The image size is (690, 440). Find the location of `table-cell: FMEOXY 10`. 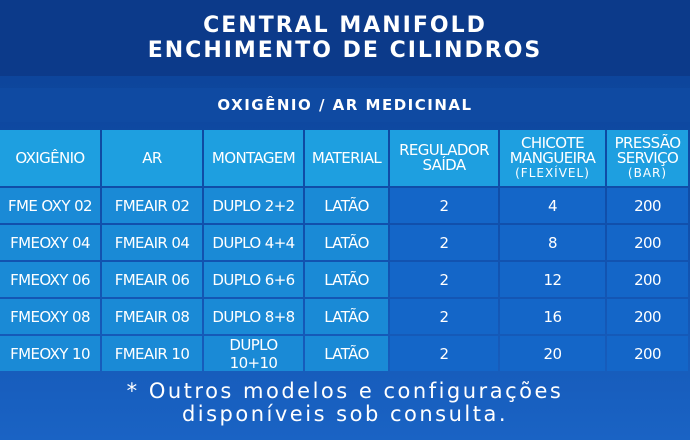

table-cell: FMEOXY 10 is located at coordinates (50, 353).